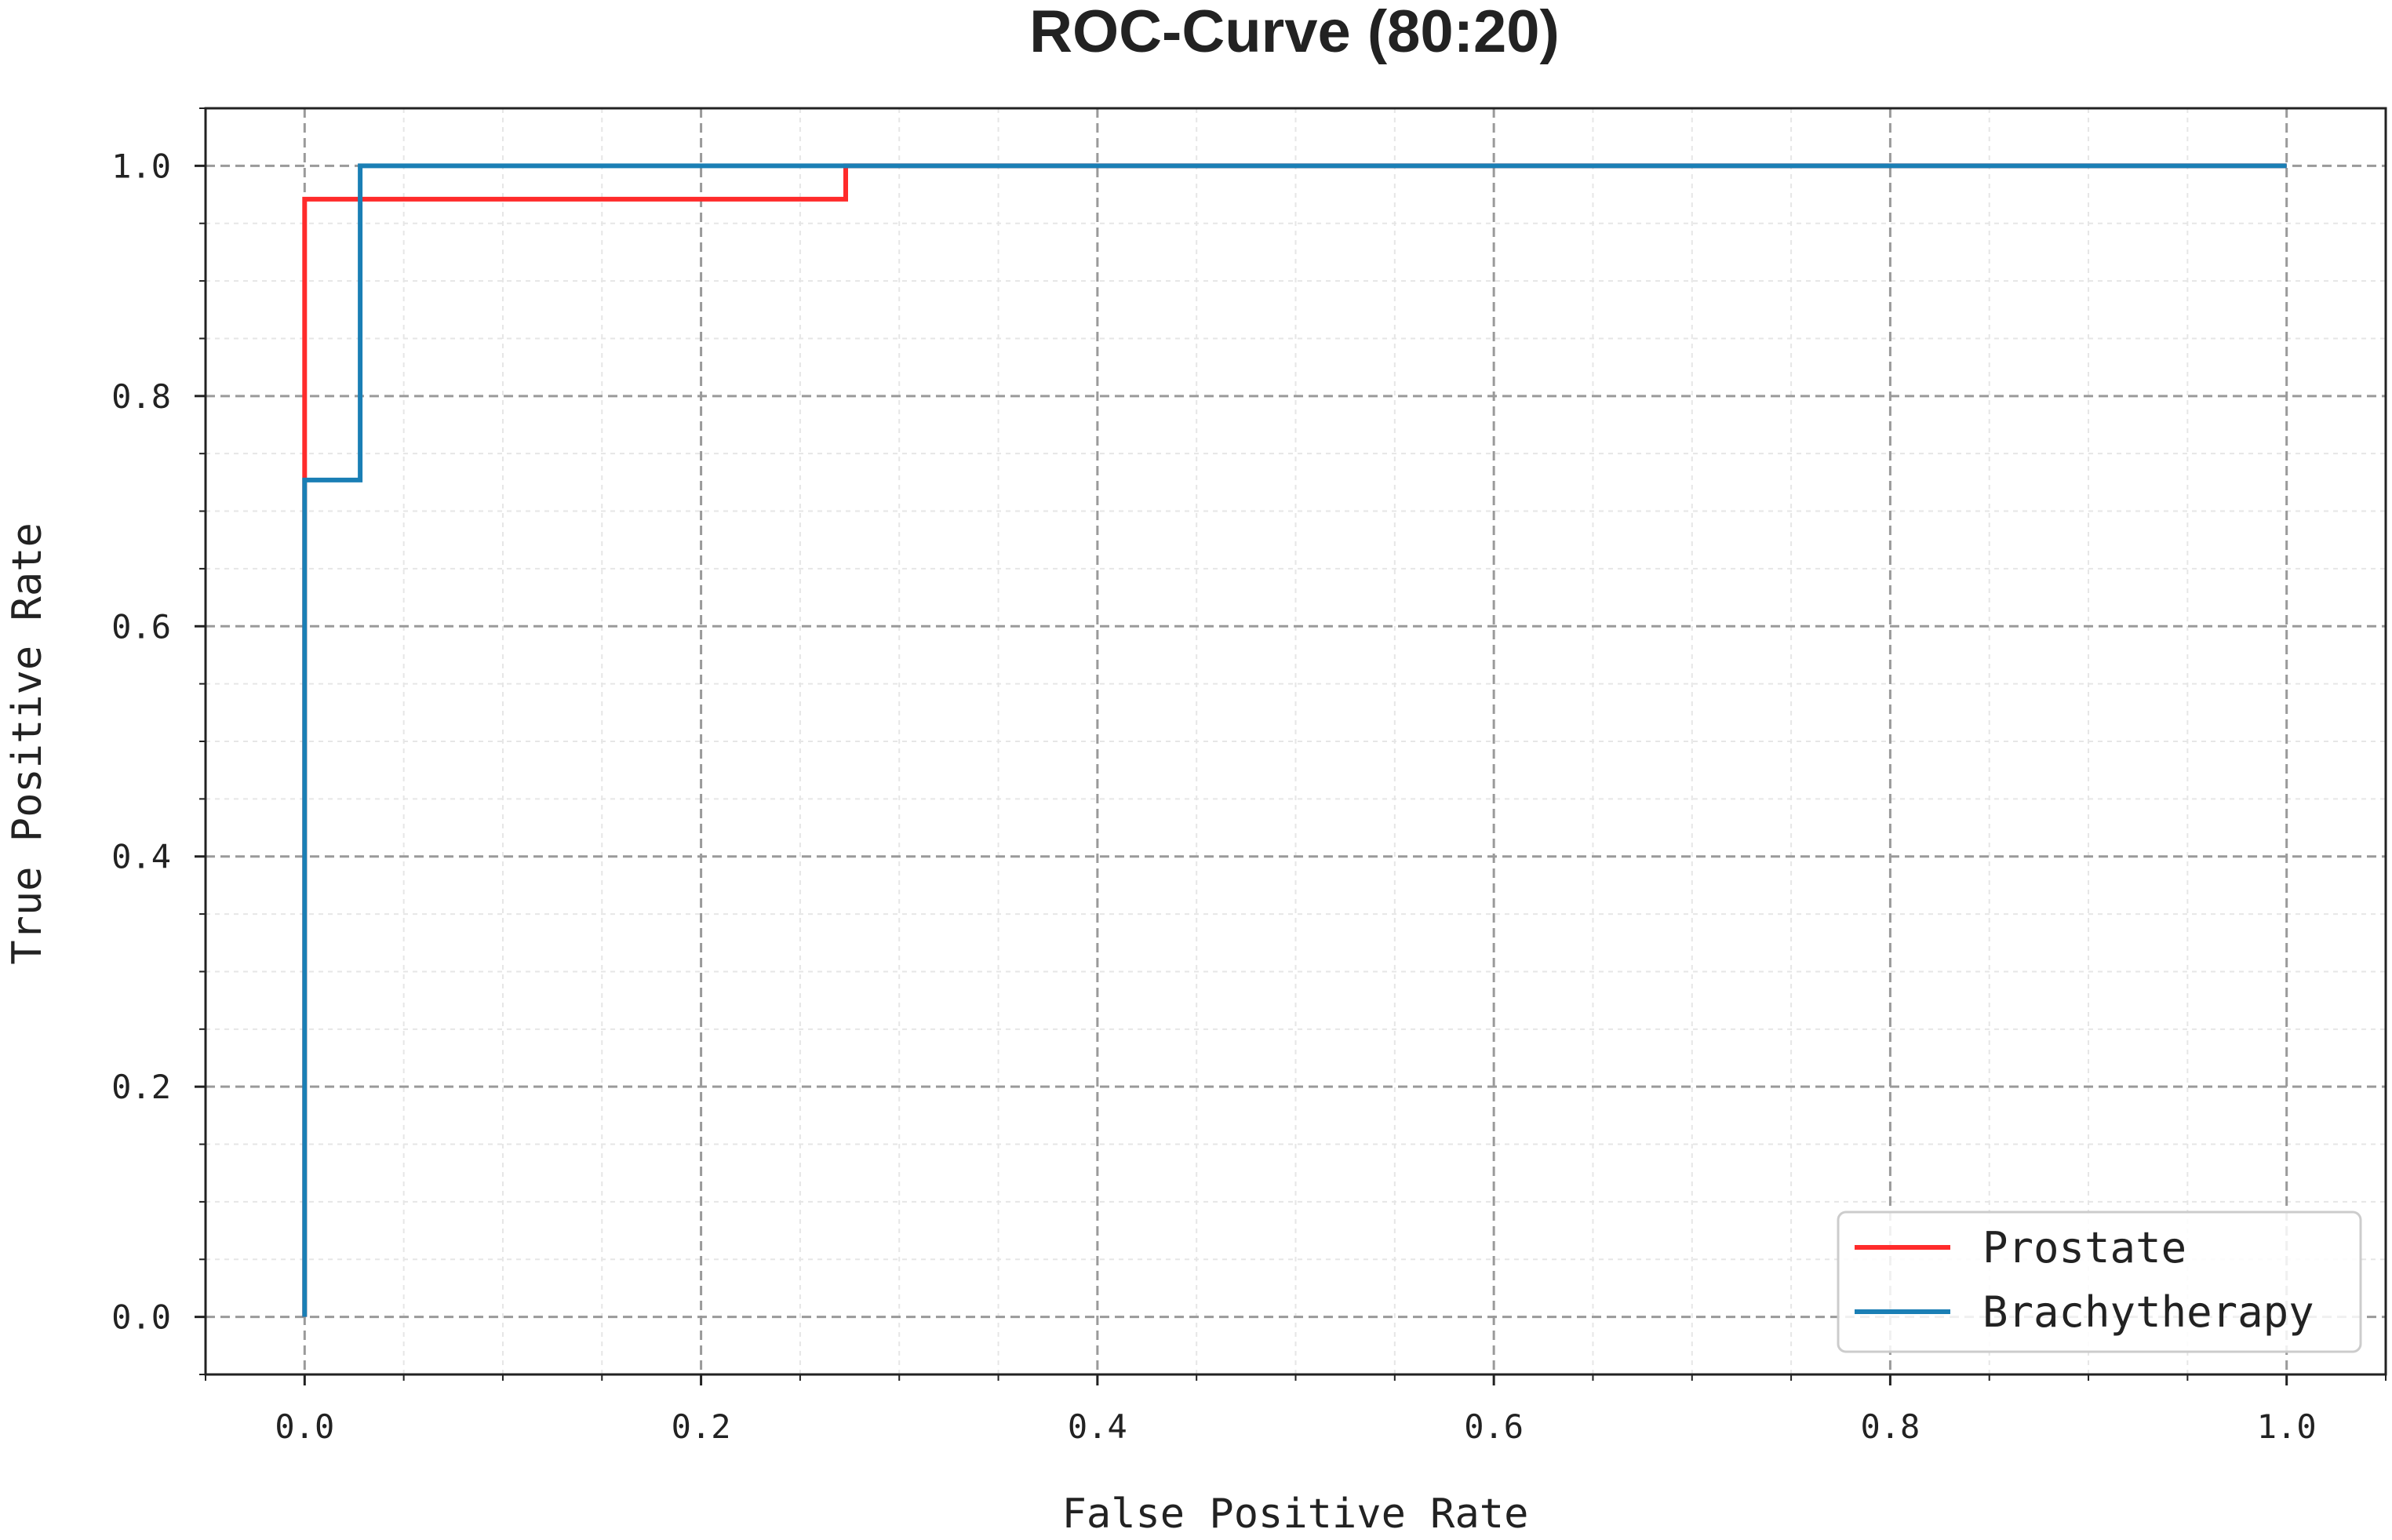 The height and width of the screenshot is (1540, 2392). Describe the element at coordinates (2148, 1312) in the screenshot. I see `legend-label-brachytherapy: Brachytherapy` at that location.